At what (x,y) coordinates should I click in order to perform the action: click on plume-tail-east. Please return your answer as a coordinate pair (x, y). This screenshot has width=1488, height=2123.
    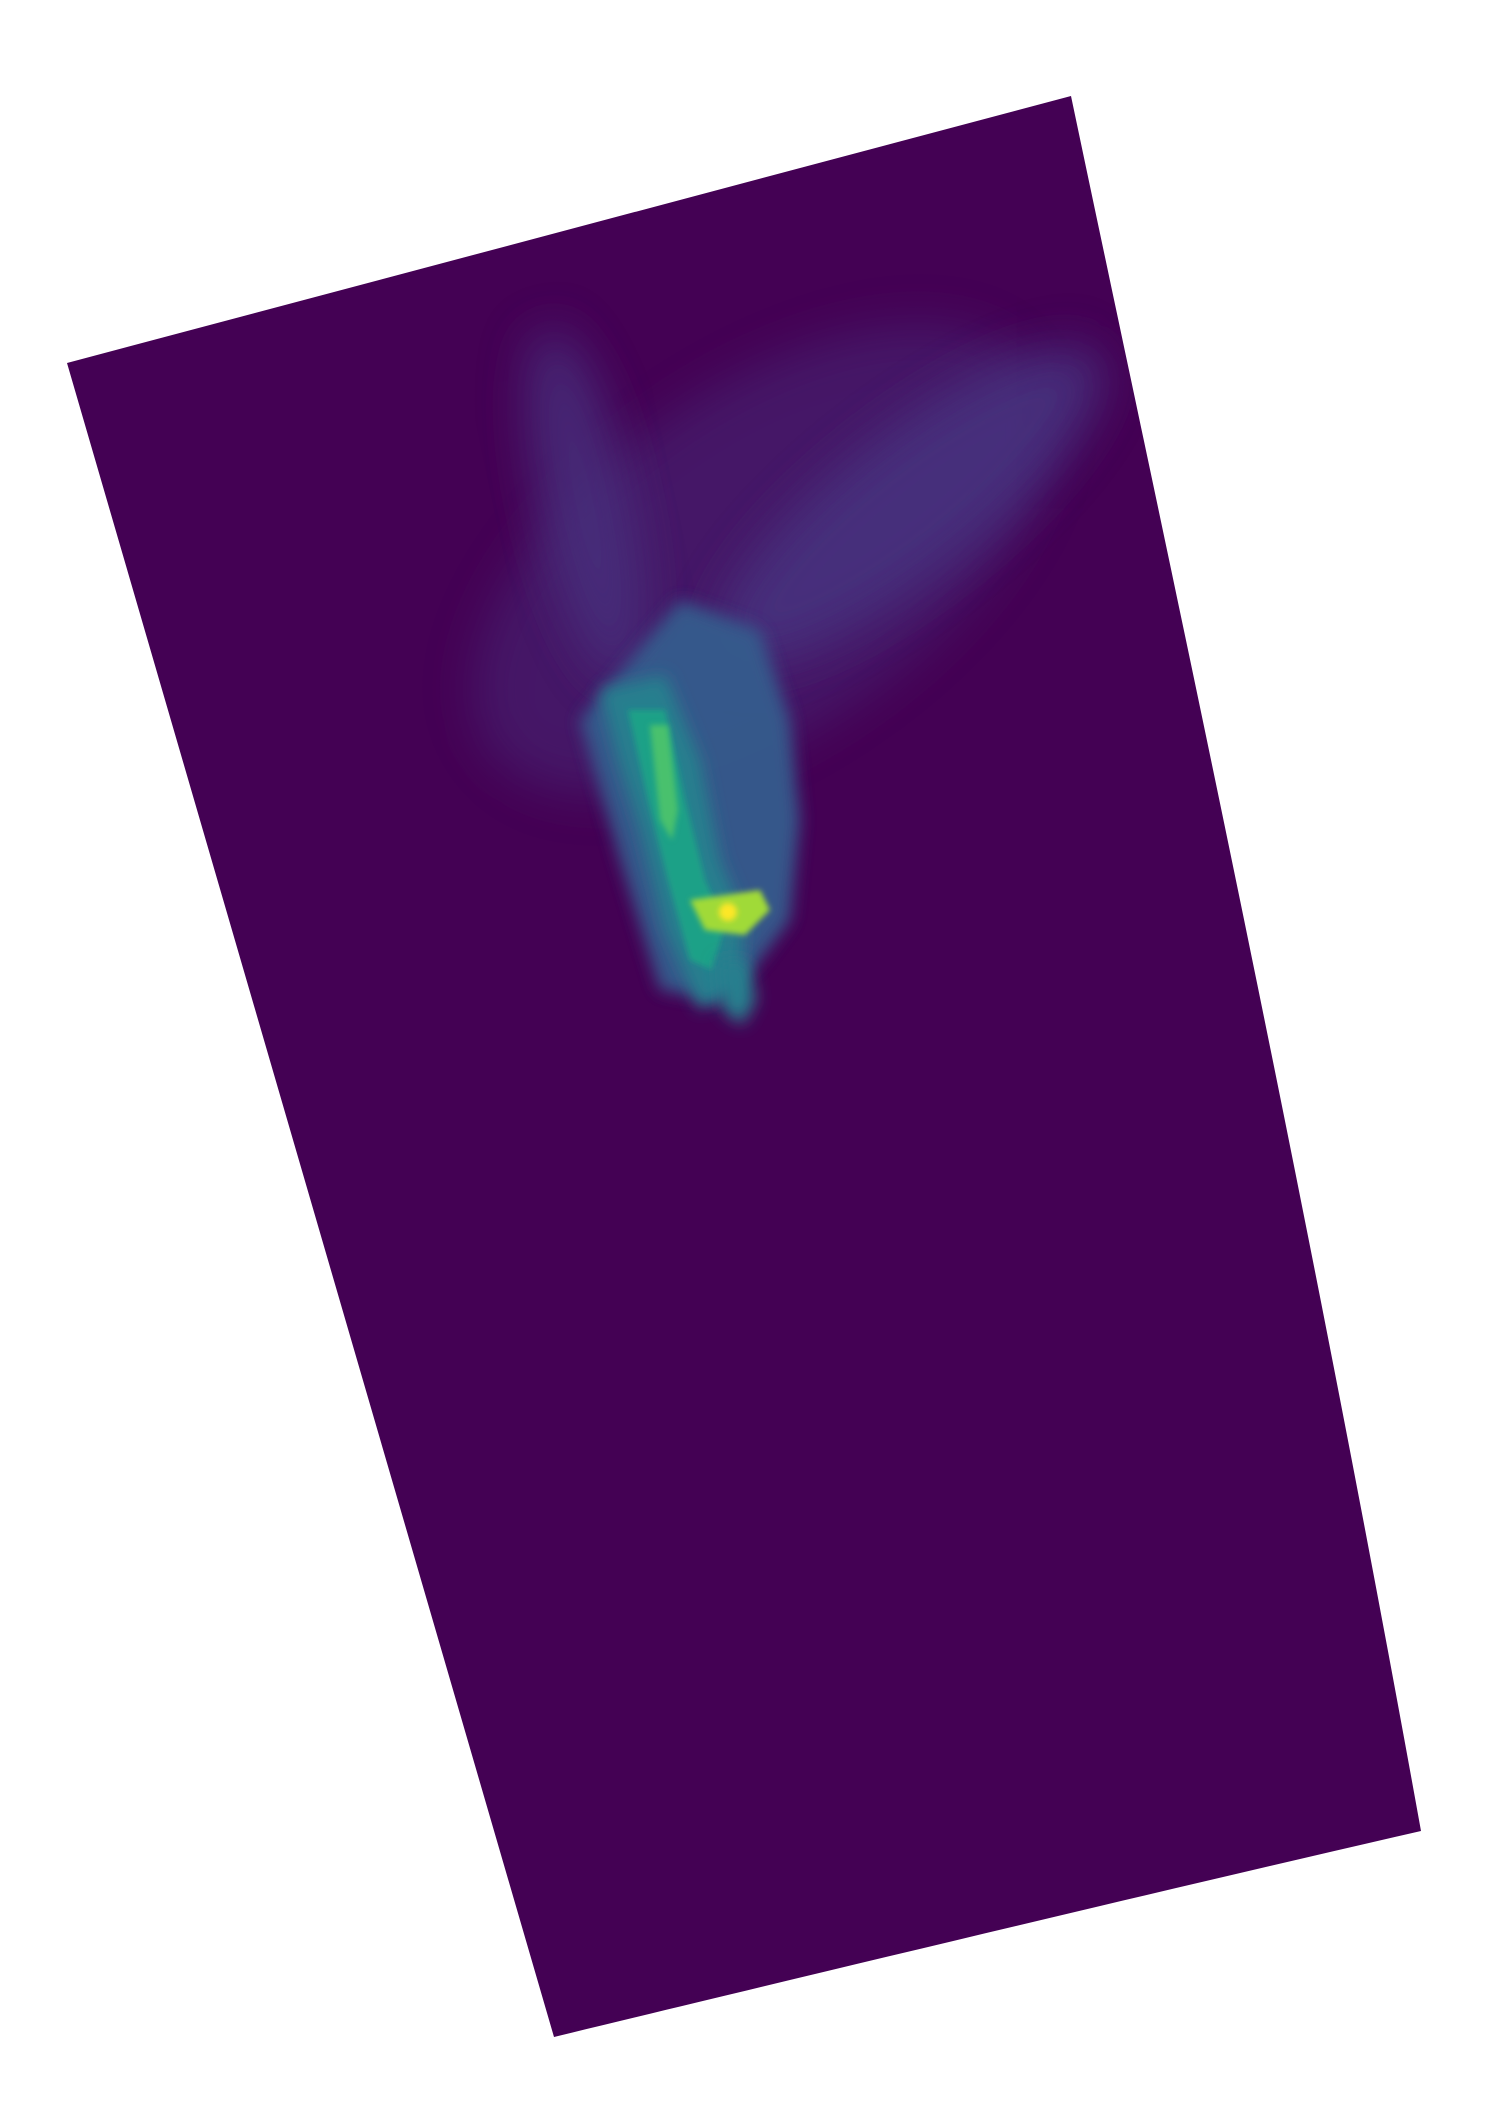
    Looking at the image, I should click on (910, 505).